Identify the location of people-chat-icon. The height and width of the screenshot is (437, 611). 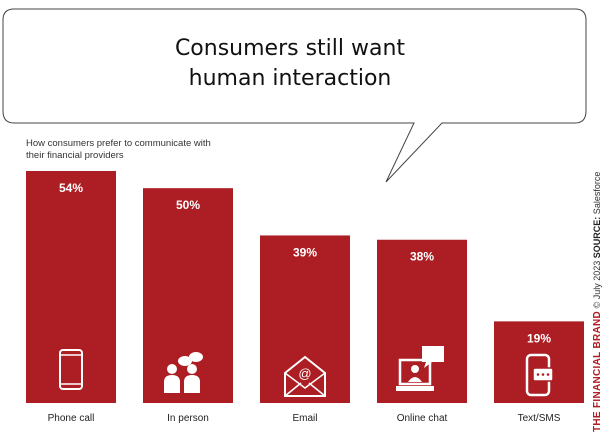
(183, 372).